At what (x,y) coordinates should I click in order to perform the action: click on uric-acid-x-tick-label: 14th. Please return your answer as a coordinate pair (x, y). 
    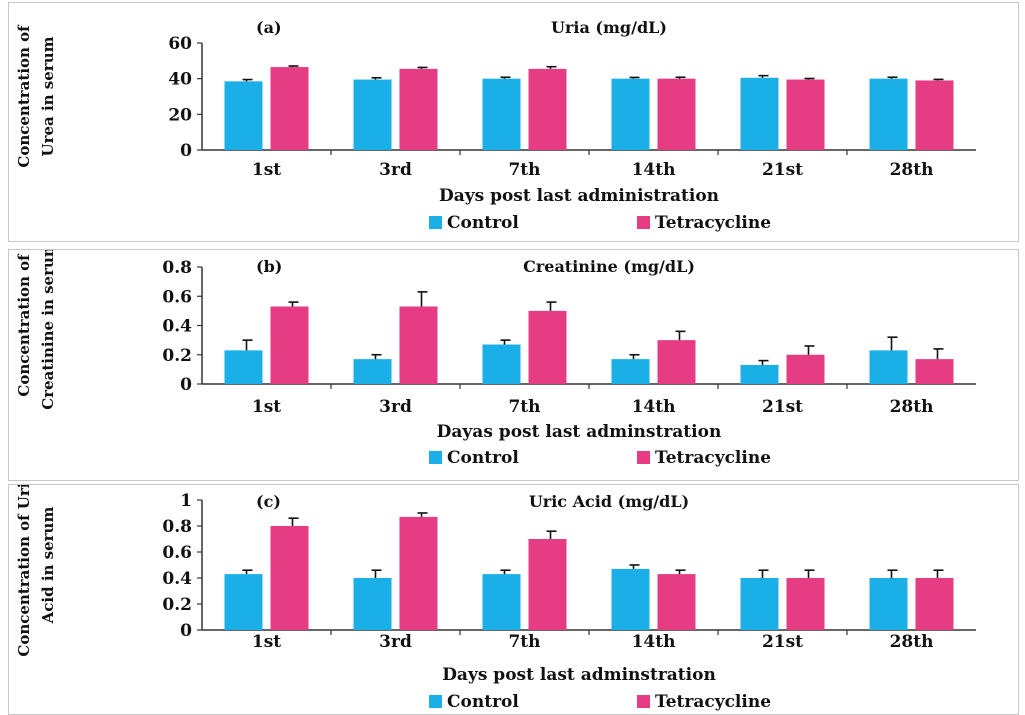
    Looking at the image, I should click on (654, 642).